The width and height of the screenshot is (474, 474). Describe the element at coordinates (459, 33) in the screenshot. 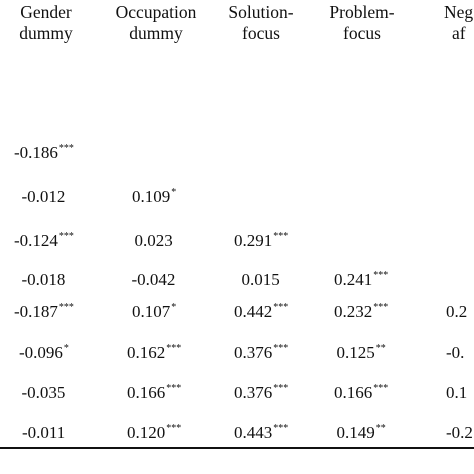

I see `header-line: af` at that location.